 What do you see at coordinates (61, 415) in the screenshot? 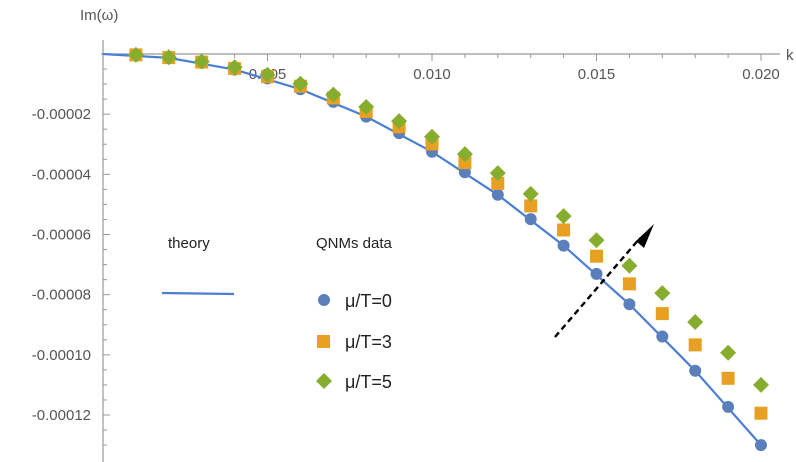
I see `y-tick-label: -0.00012` at bounding box center [61, 415].